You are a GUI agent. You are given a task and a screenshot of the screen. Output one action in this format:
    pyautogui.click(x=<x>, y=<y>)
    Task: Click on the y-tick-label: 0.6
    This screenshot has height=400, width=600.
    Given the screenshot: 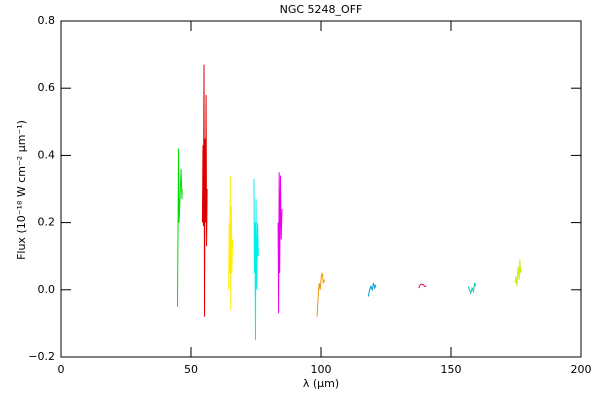 What is the action you would take?
    pyautogui.click(x=47, y=87)
    